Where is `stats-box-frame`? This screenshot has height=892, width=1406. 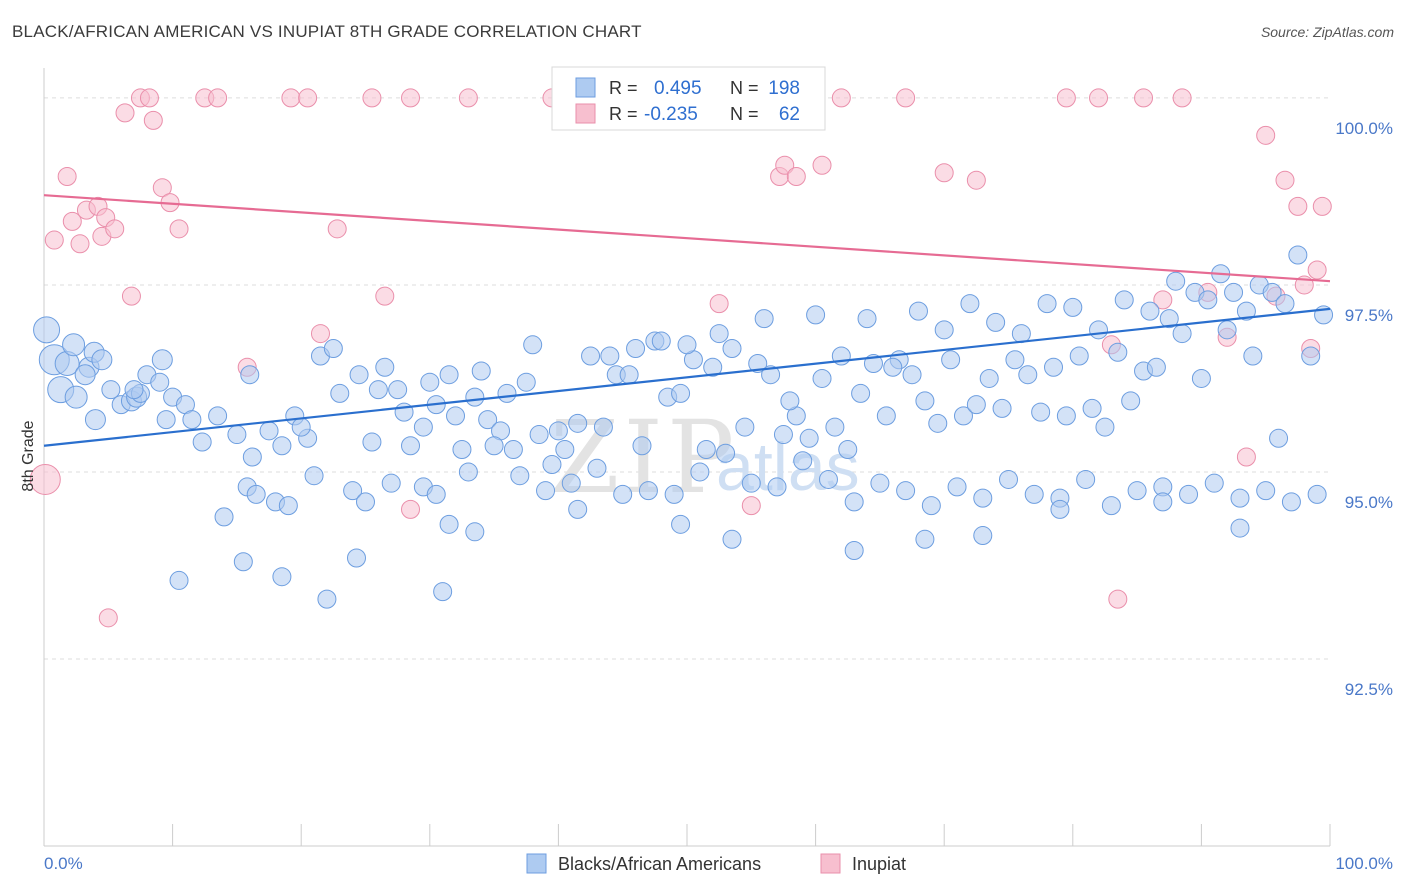 stats-box-frame is located at coordinates (688, 98).